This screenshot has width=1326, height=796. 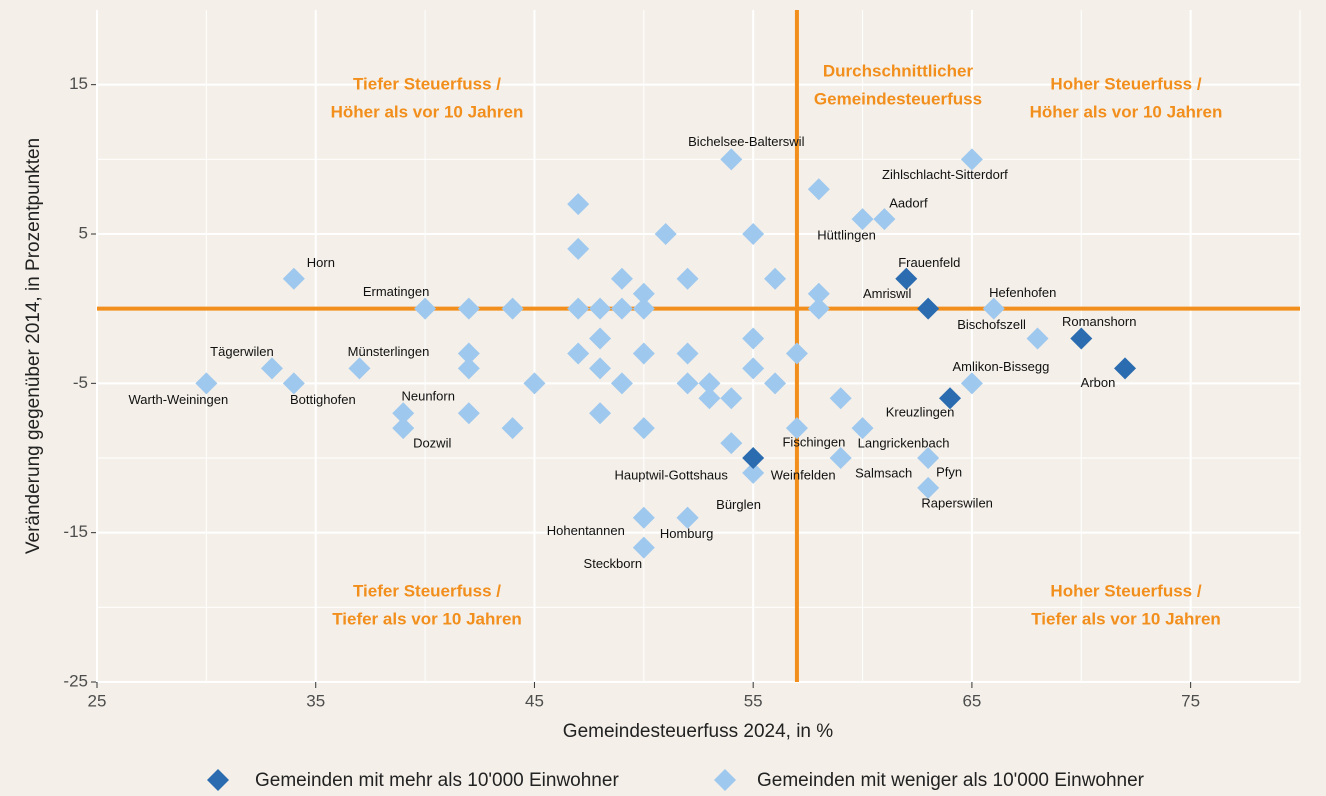 What do you see at coordinates (427, 83) in the screenshot?
I see `annotation: Tiefer Steuerfuss /` at bounding box center [427, 83].